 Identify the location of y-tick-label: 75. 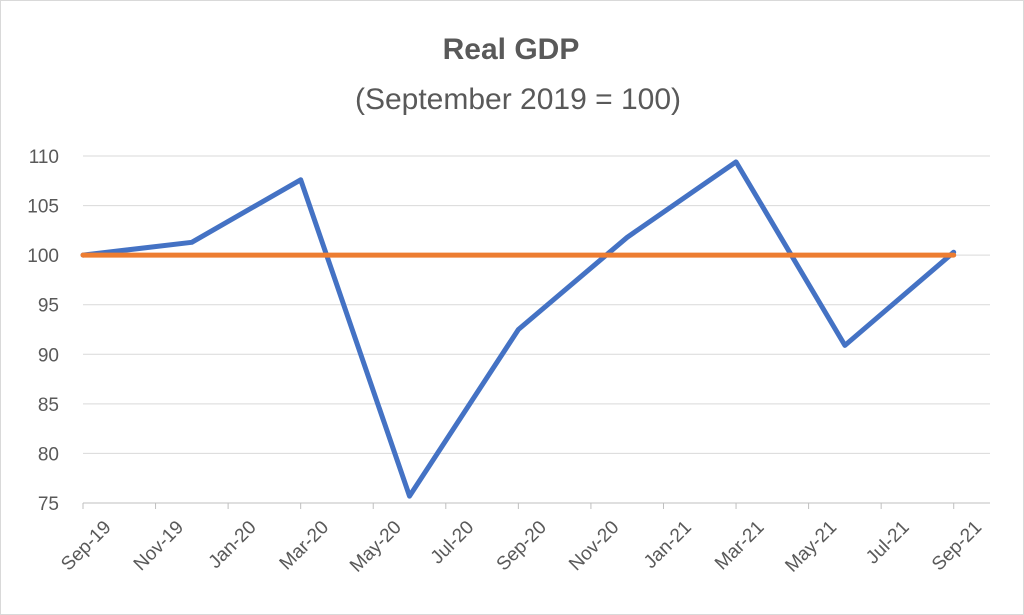
(48, 504).